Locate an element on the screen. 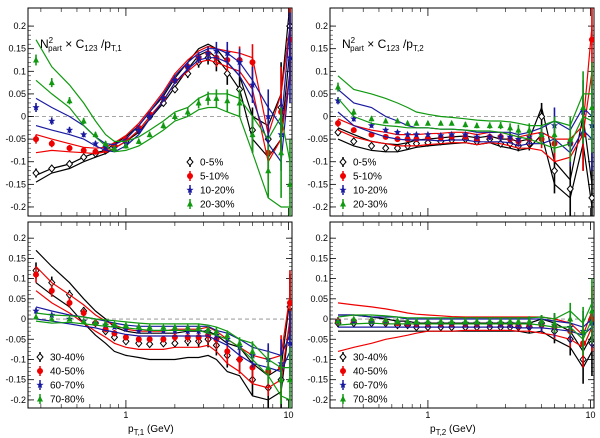 This screenshot has height=438, width=600. y-tick-label: -0.1 is located at coordinates (18, 162).